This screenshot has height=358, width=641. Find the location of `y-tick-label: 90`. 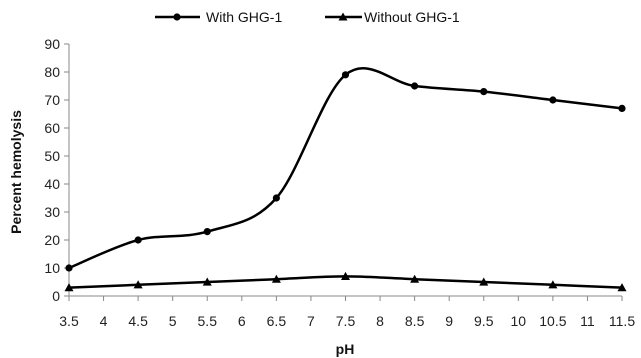

y-tick-label: 90 is located at coordinates (52, 44).